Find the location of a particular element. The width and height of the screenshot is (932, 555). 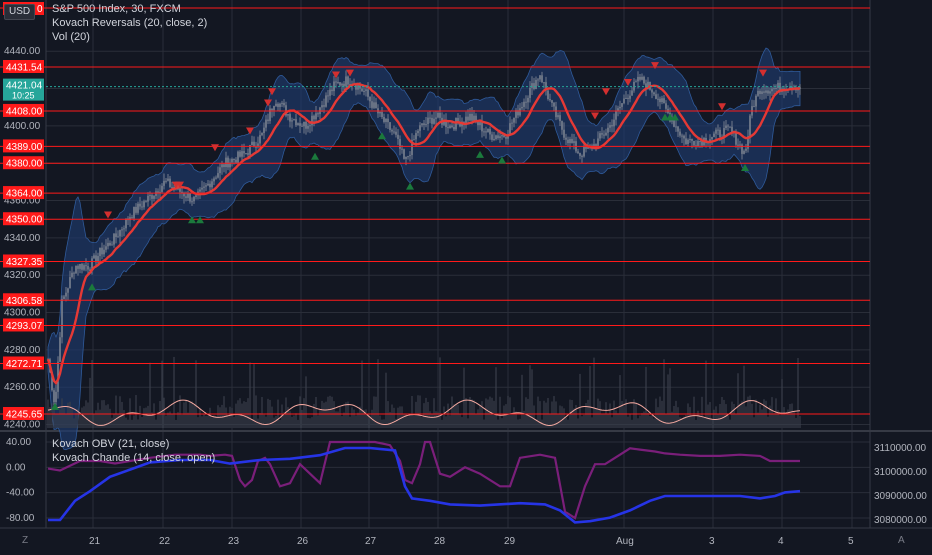

current-price-badge is located at coordinates (23, 89).